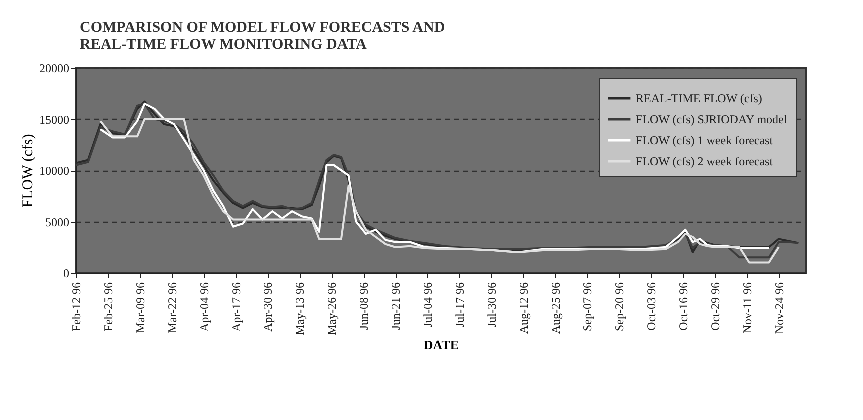 The width and height of the screenshot is (863, 420). I want to click on legend-label: FLOW (cfs) 1 week forecast, so click(705, 141).